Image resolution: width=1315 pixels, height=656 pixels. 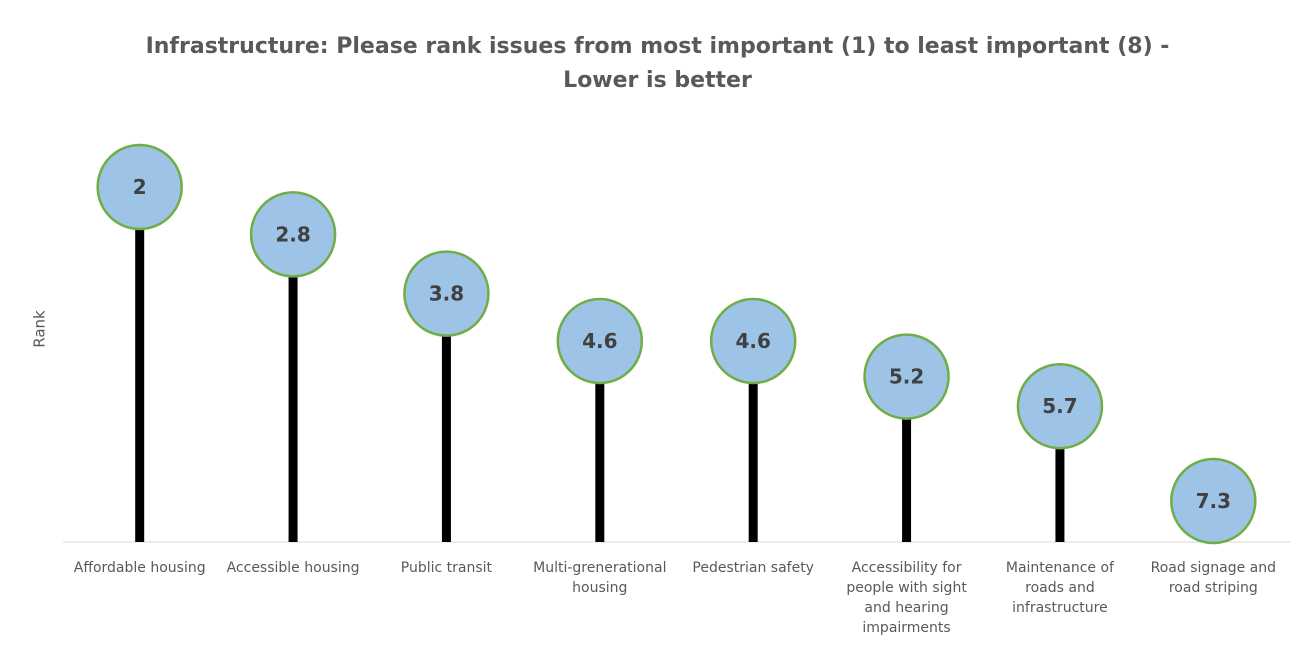 What do you see at coordinates (1213, 588) in the screenshot?
I see `x-tick-label-line: road striping` at bounding box center [1213, 588].